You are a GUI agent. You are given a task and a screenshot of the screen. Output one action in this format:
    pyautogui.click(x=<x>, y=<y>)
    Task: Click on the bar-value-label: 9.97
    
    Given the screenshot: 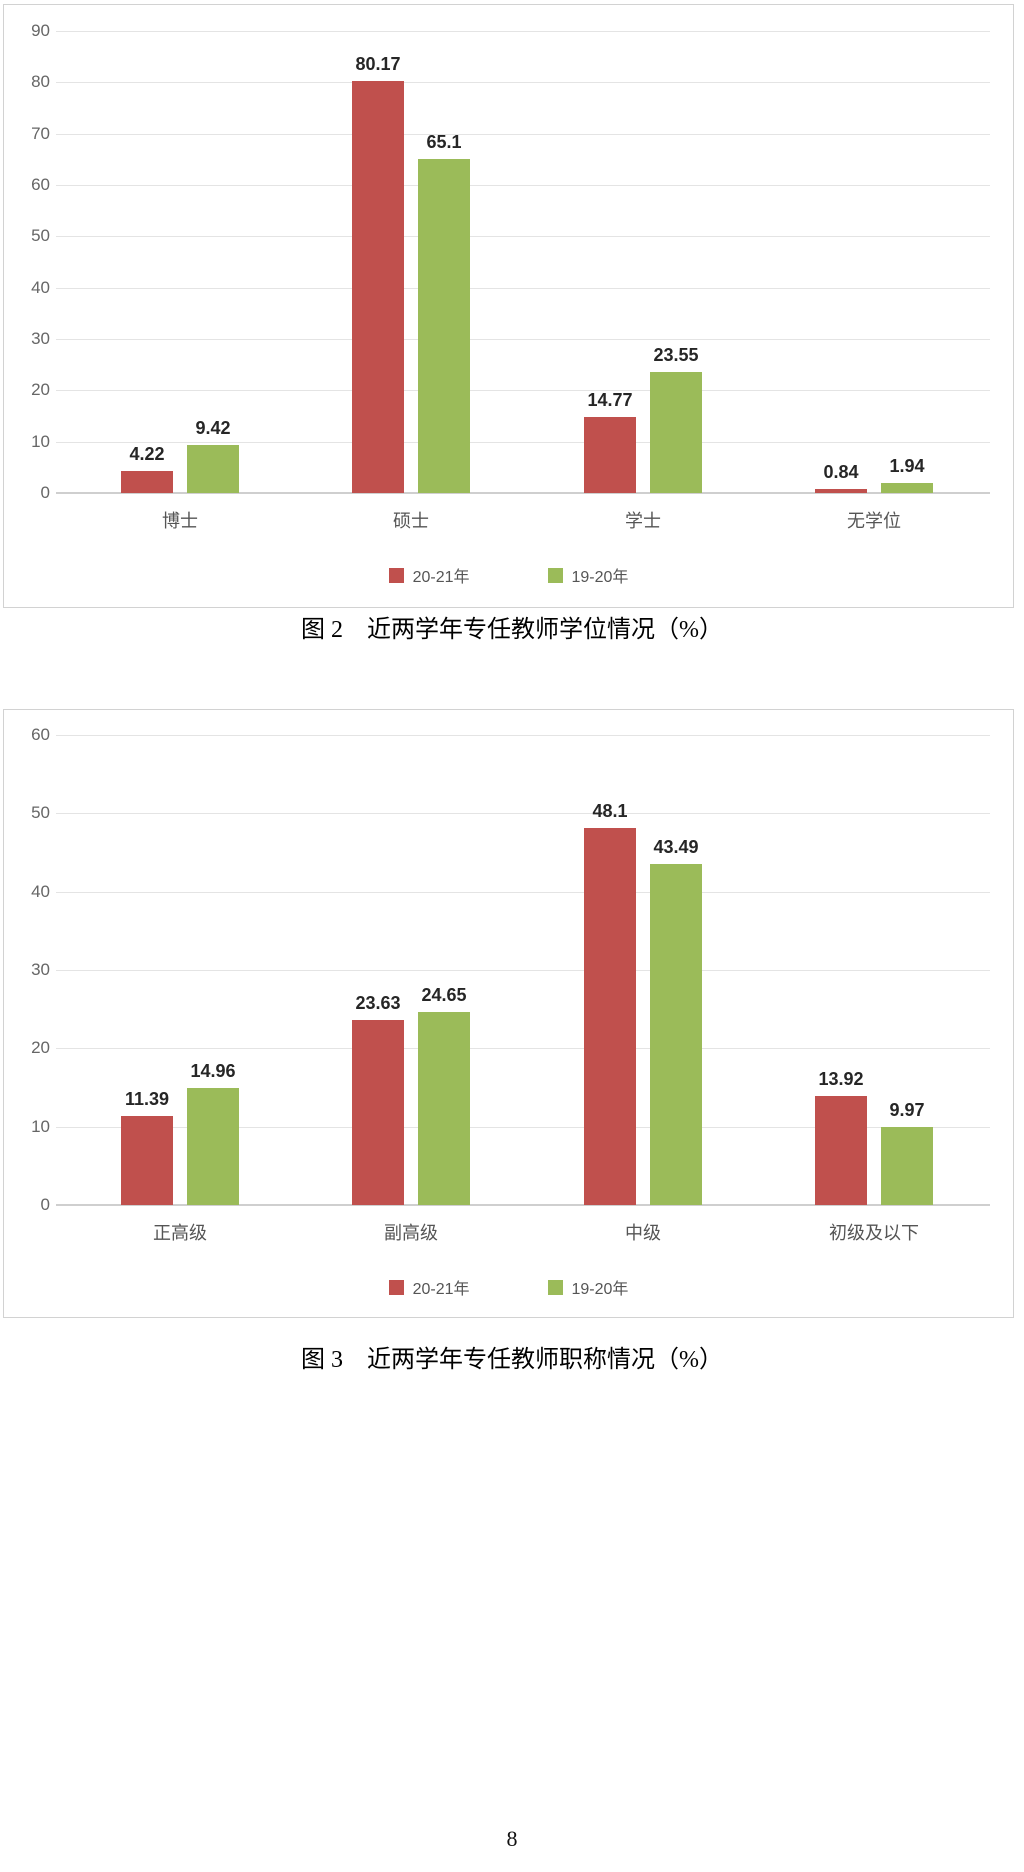 What is the action you would take?
    pyautogui.click(x=907, y=1110)
    